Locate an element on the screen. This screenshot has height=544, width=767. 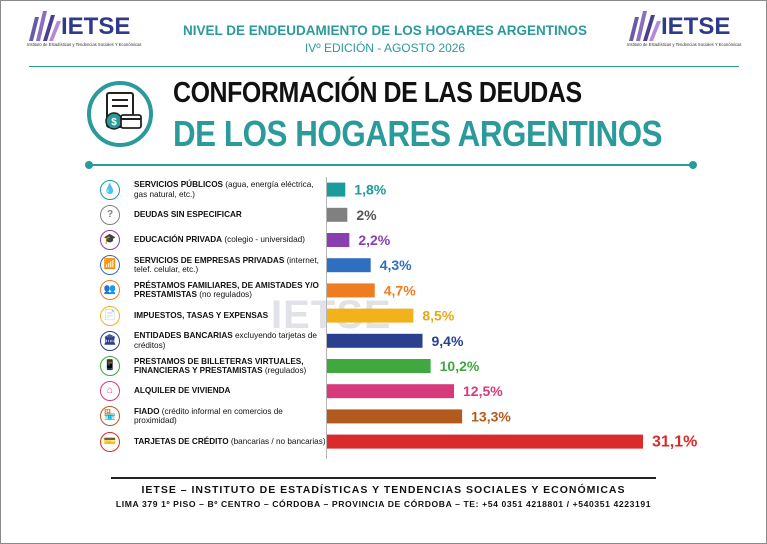
bank-icon-glyph: 🏛 is located at coordinates (110, 340).